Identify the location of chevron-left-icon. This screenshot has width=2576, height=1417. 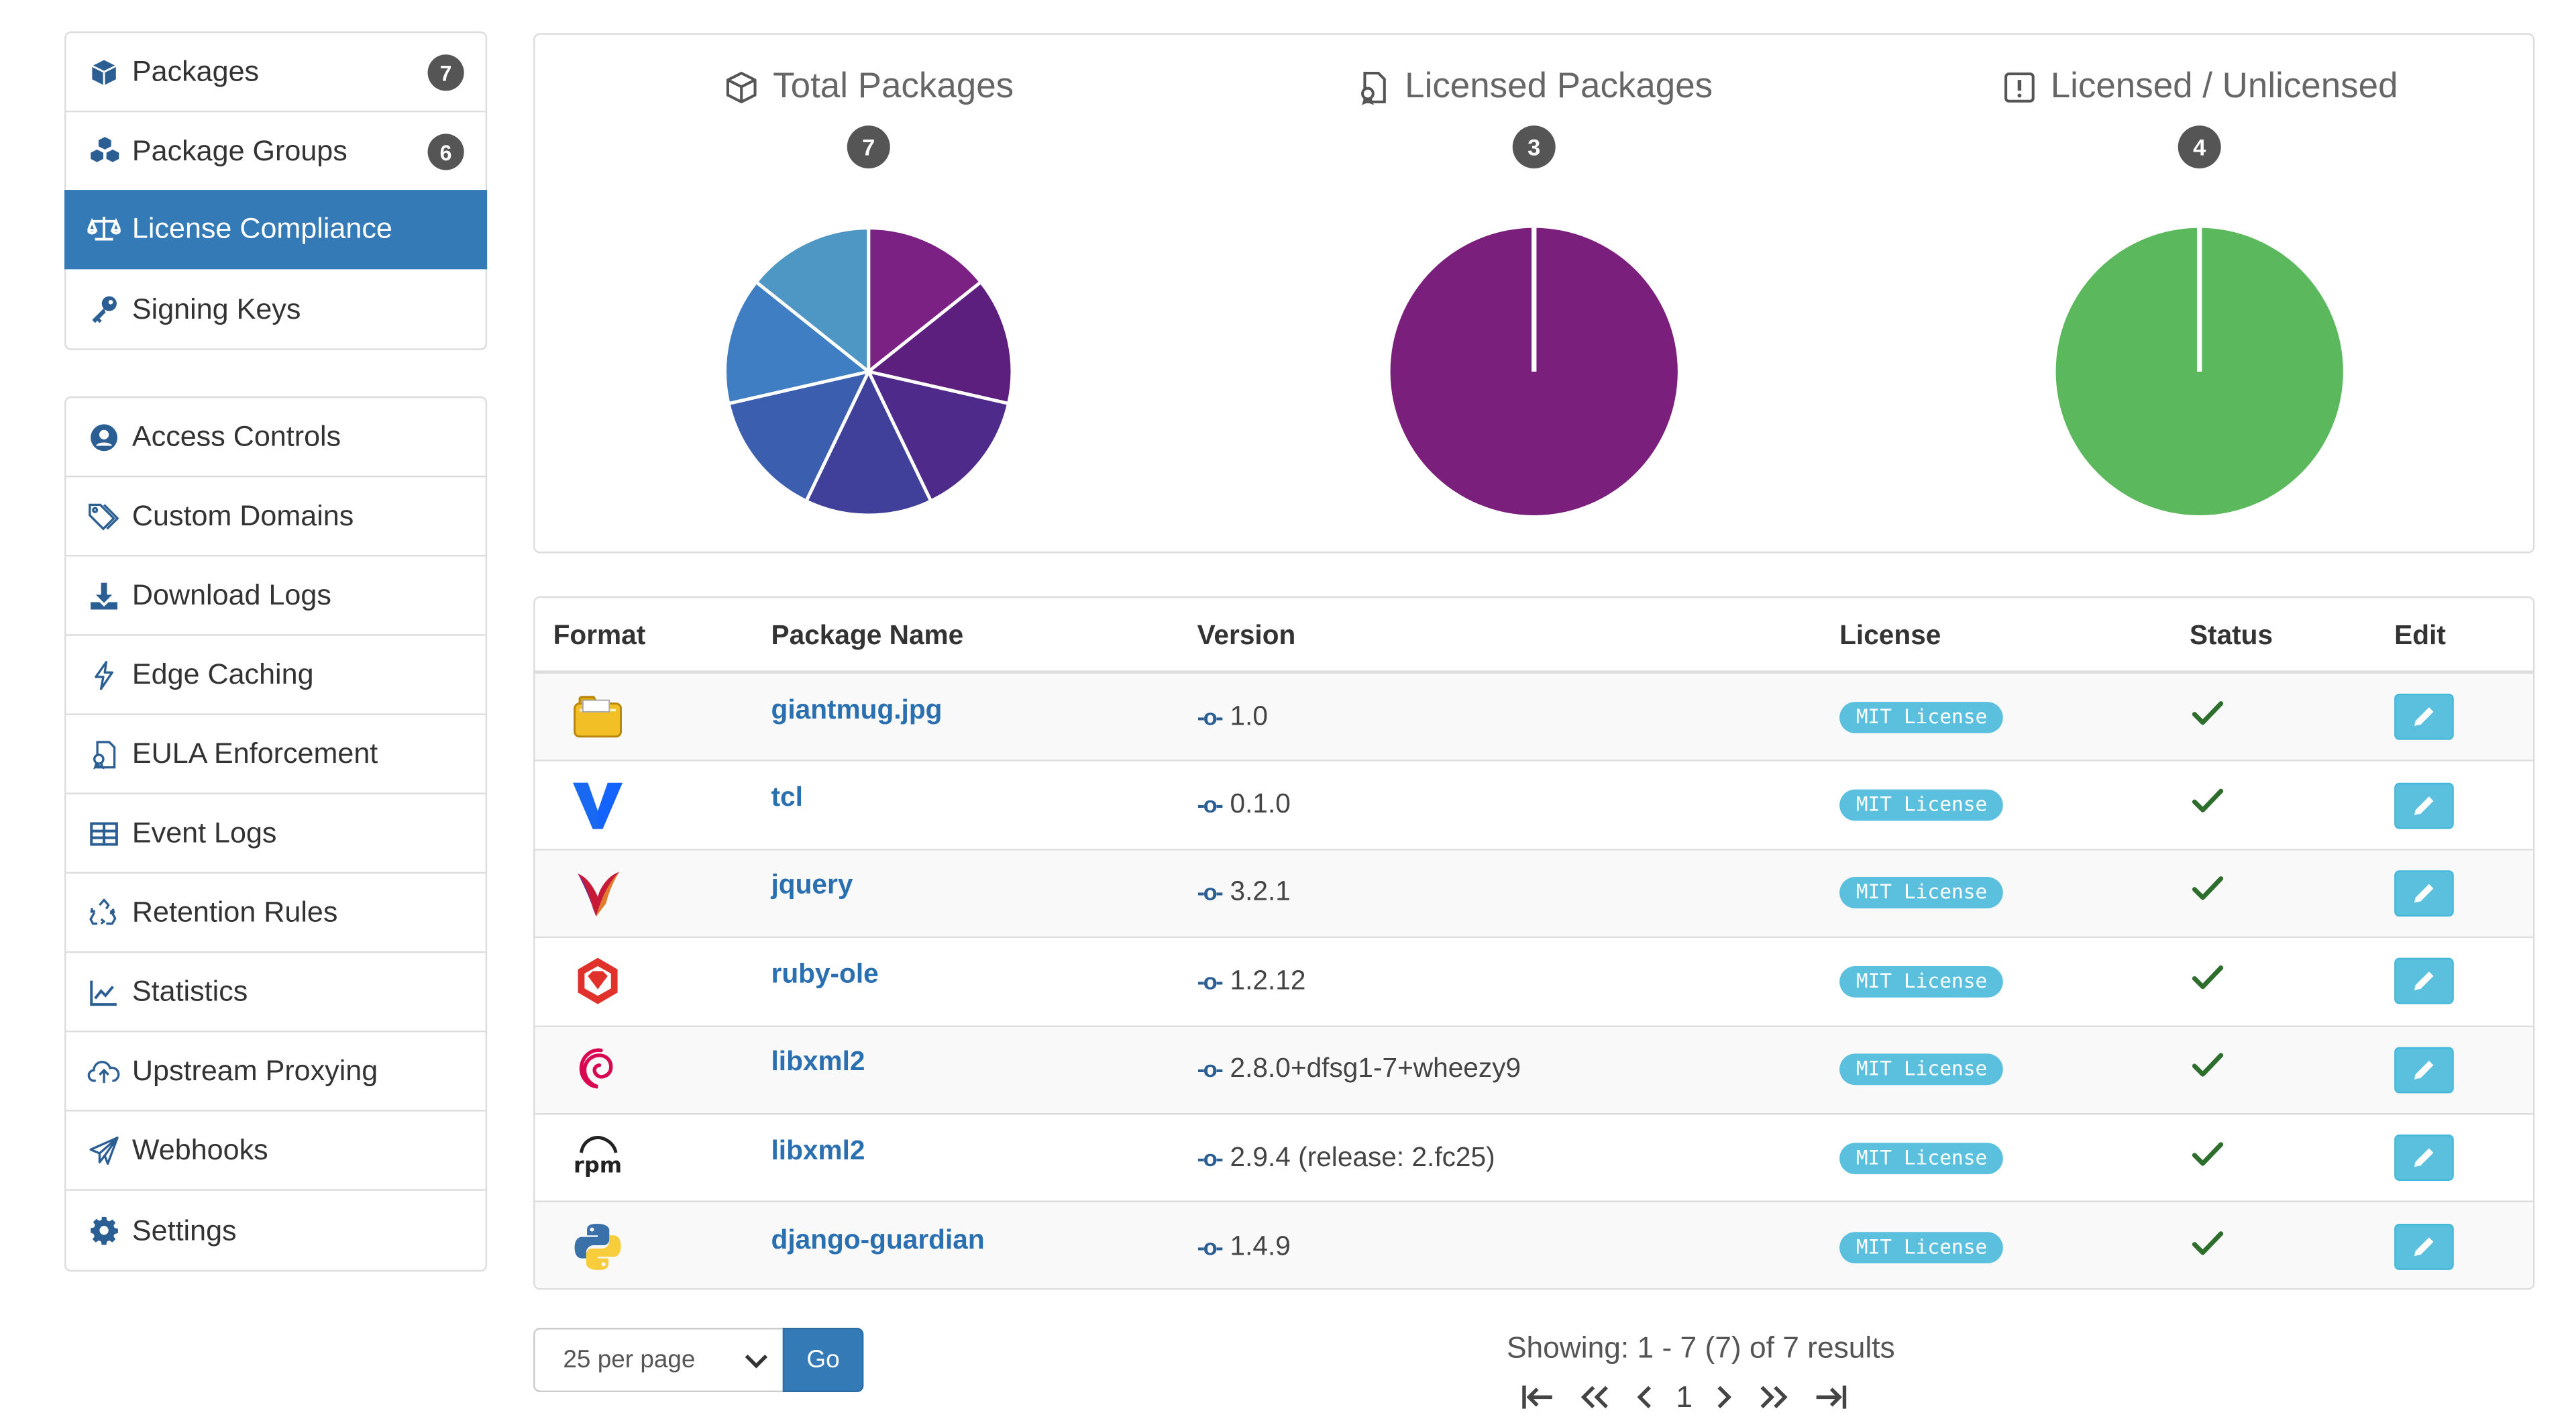
(1645, 1397).